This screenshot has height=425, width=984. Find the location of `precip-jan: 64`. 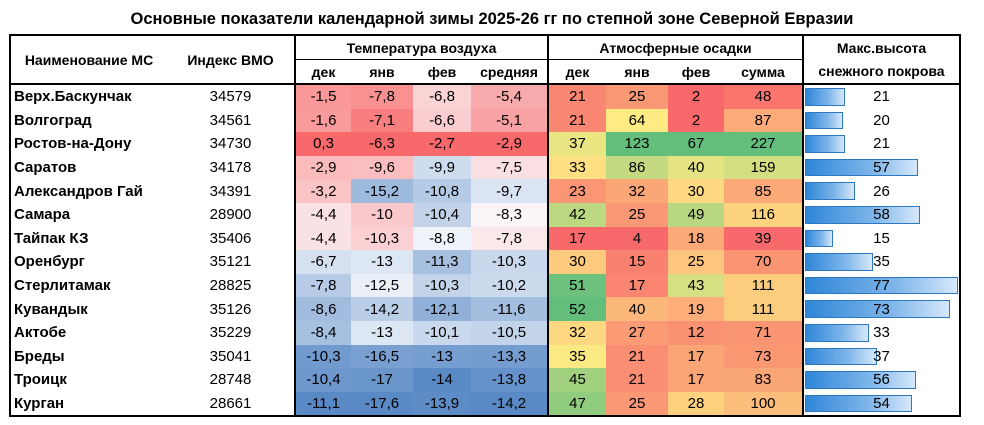

precip-jan: 64 is located at coordinates (637, 120).